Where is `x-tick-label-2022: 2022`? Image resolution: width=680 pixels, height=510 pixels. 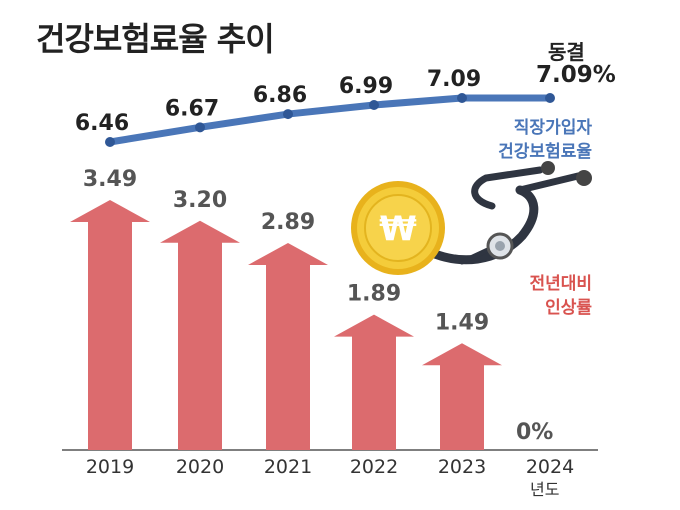
x-tick-label-2022: 2022 is located at coordinates (374, 467).